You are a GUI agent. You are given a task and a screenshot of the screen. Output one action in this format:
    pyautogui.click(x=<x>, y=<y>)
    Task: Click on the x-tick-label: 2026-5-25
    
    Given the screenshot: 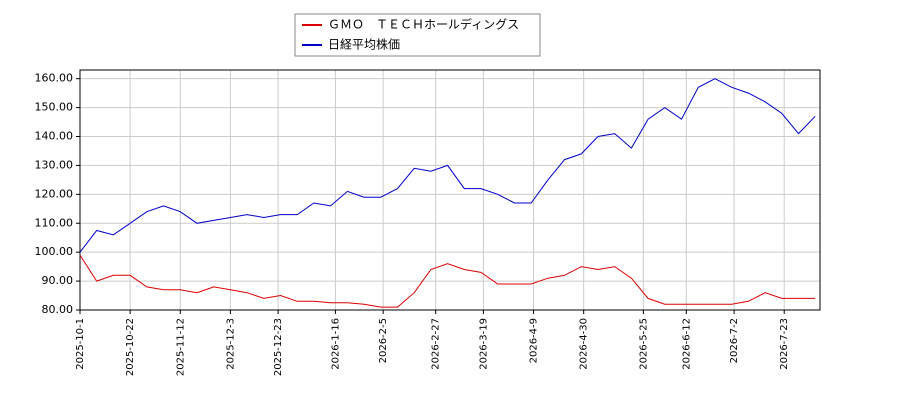 What is the action you would take?
    pyautogui.click(x=643, y=344)
    